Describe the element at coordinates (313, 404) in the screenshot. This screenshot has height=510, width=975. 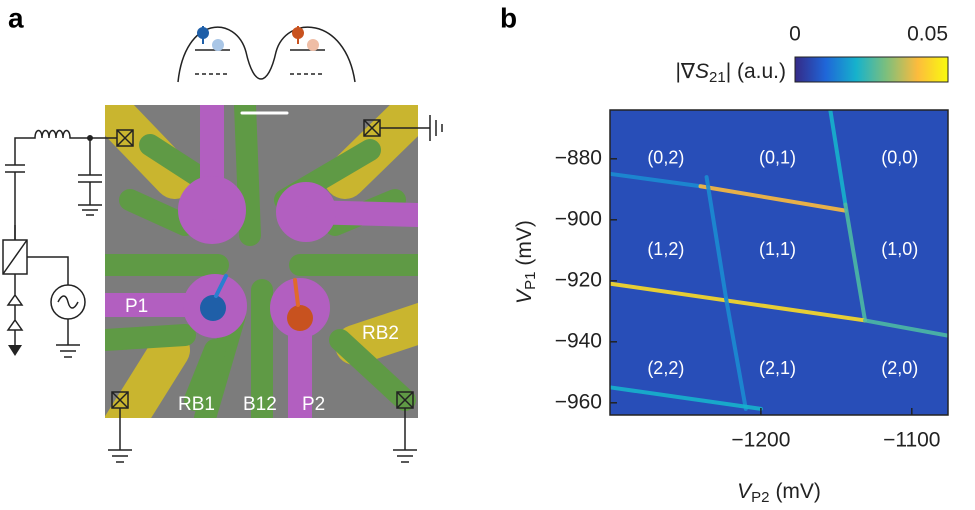
I see `gate-label: P2` at that location.